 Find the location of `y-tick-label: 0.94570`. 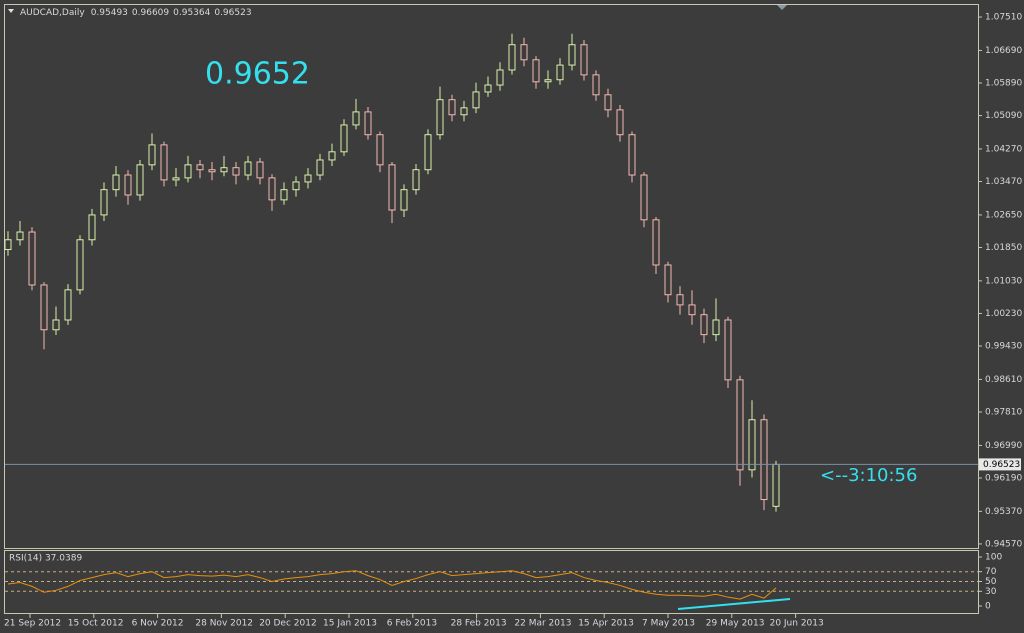

y-tick-label: 0.94570 is located at coordinates (1003, 544).